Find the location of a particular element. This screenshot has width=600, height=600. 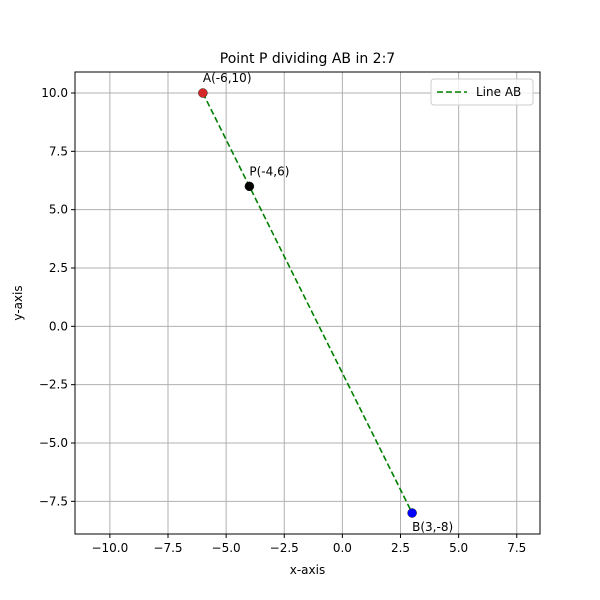

point-label: B(3,-8) is located at coordinates (432, 527).